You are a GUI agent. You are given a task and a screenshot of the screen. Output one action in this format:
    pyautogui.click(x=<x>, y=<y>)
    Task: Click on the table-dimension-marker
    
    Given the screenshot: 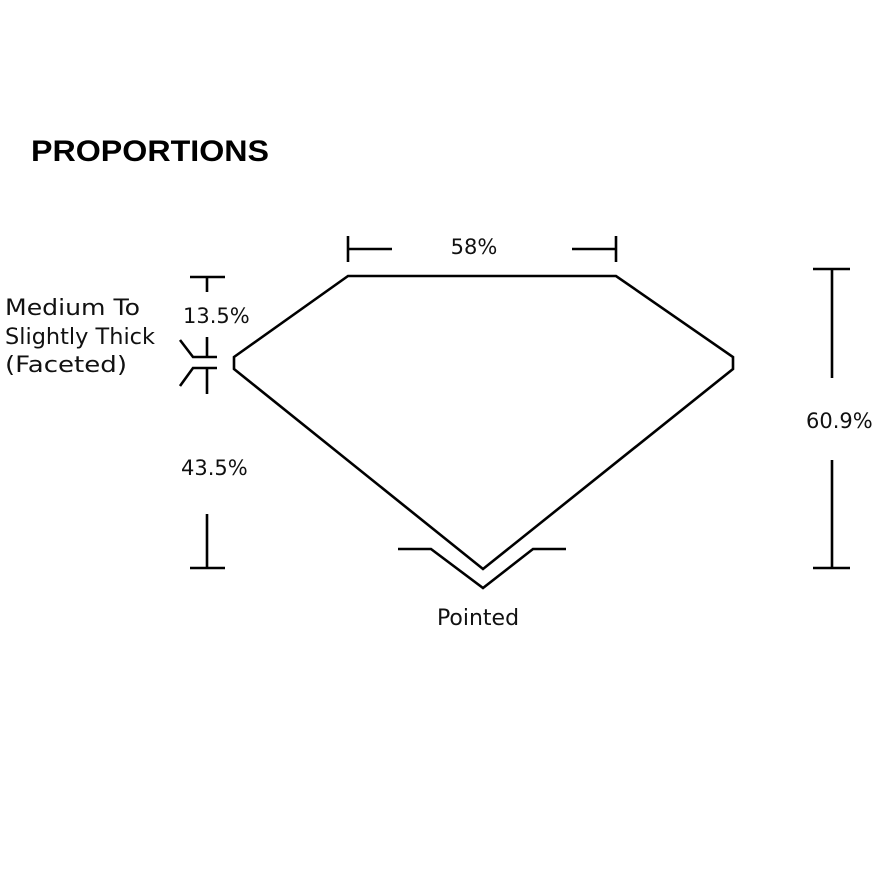 What is the action you would take?
    pyautogui.click(x=482, y=249)
    